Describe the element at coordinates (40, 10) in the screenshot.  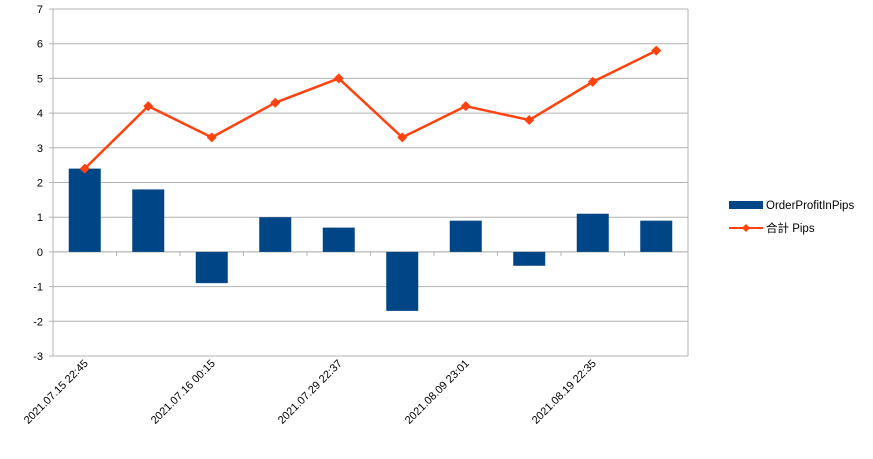
I see `y-tick-label: 7` at that location.